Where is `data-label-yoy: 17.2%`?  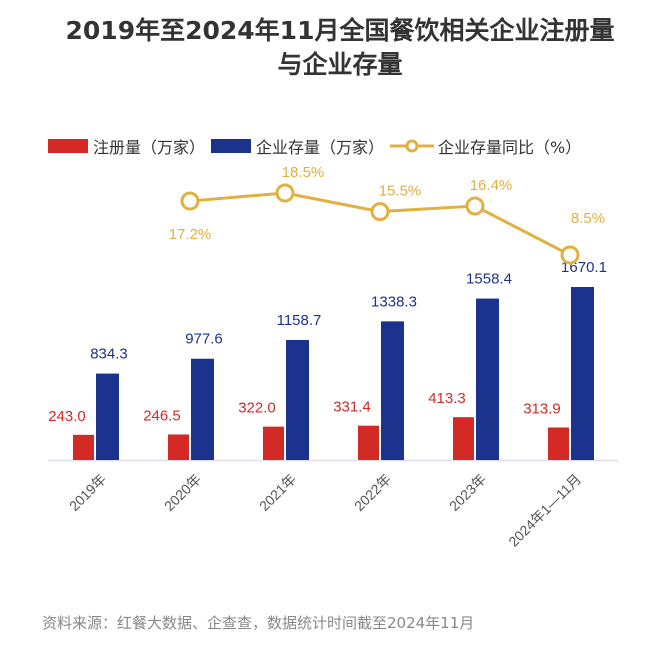 data-label-yoy: 17.2% is located at coordinates (190, 234).